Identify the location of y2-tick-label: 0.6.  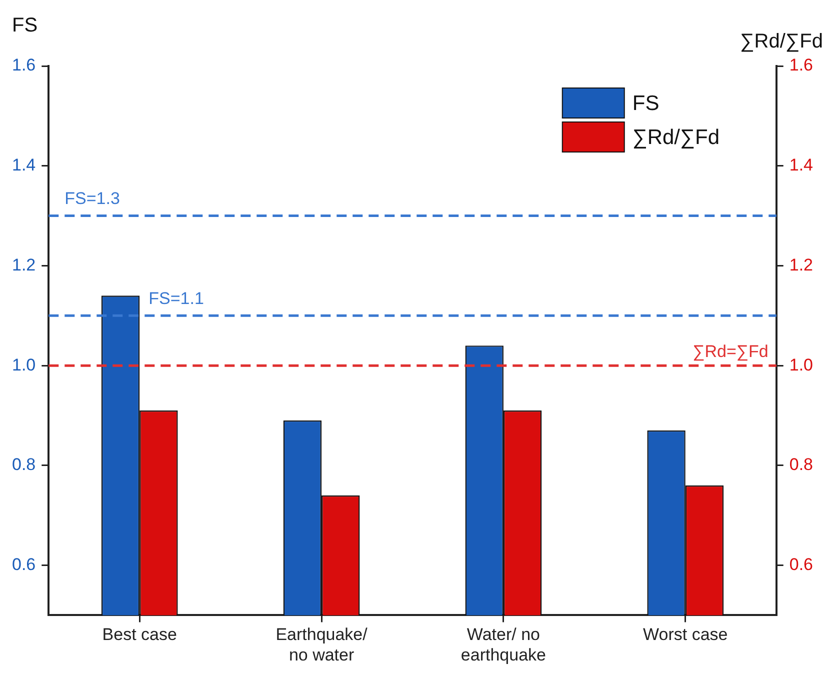
(801, 564).